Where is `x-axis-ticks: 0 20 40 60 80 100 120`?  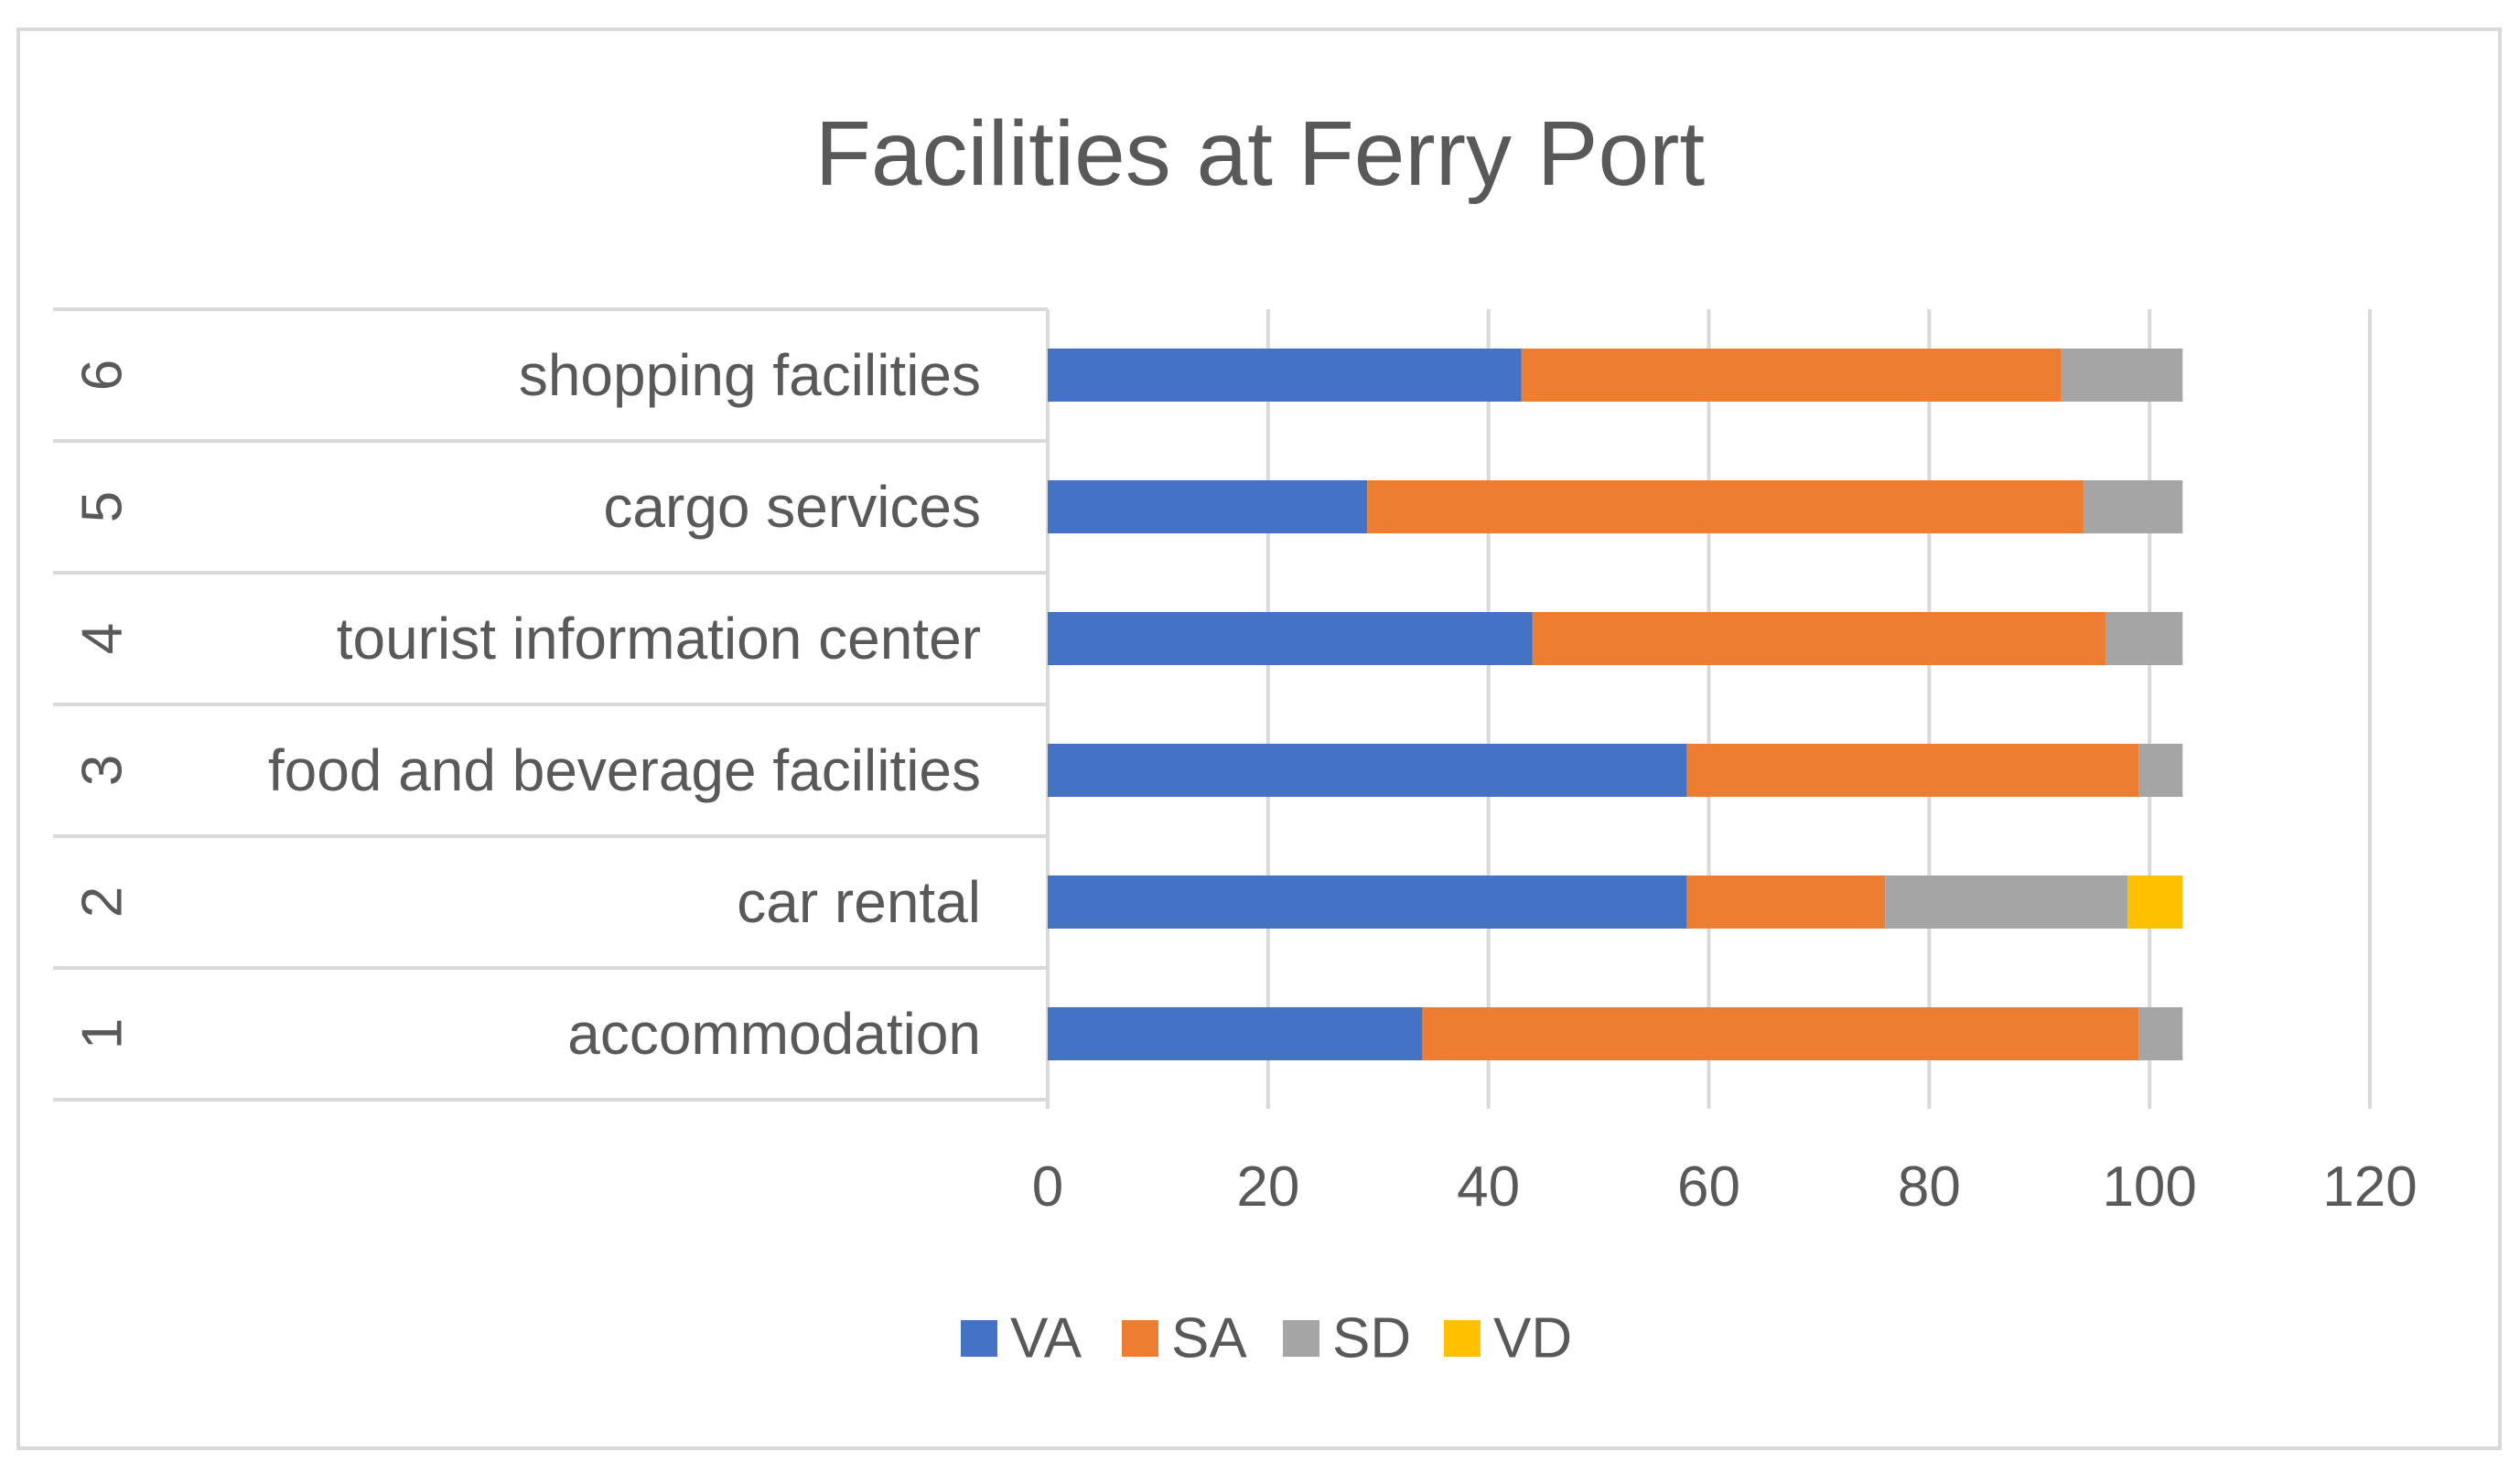
x-axis-ticks: 0 20 40 60 80 100 120 is located at coordinates (1725, 1187).